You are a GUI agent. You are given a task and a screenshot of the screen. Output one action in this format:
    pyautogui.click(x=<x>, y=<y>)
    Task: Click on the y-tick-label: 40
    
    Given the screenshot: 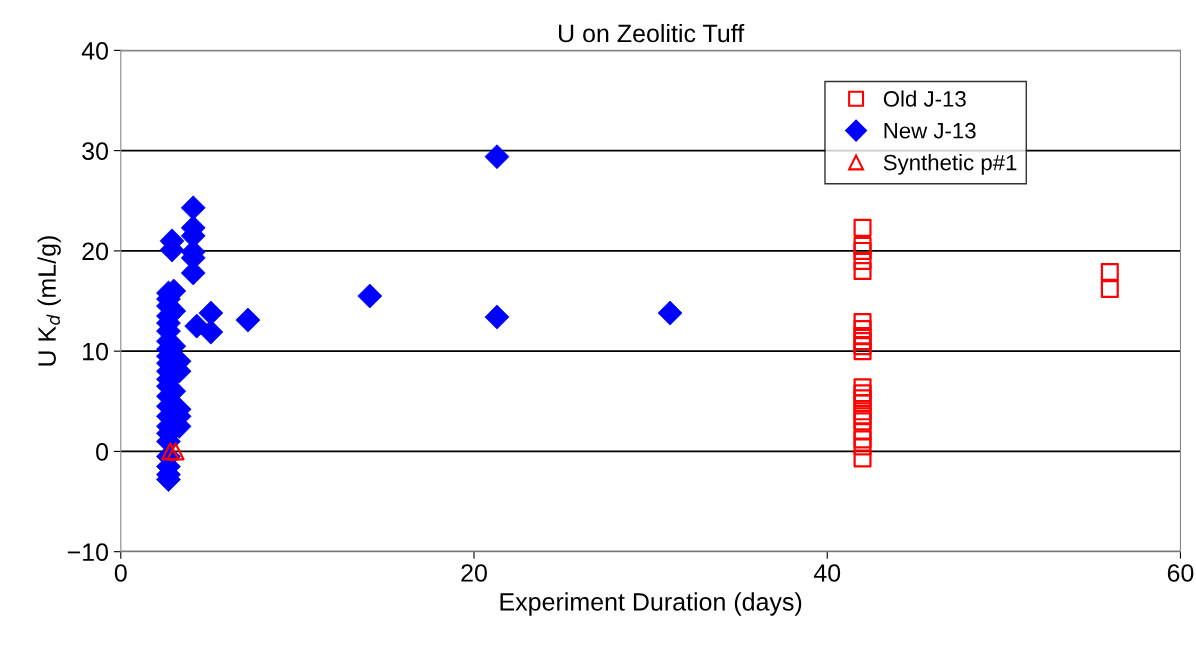 What is the action you would take?
    pyautogui.click(x=95, y=50)
    